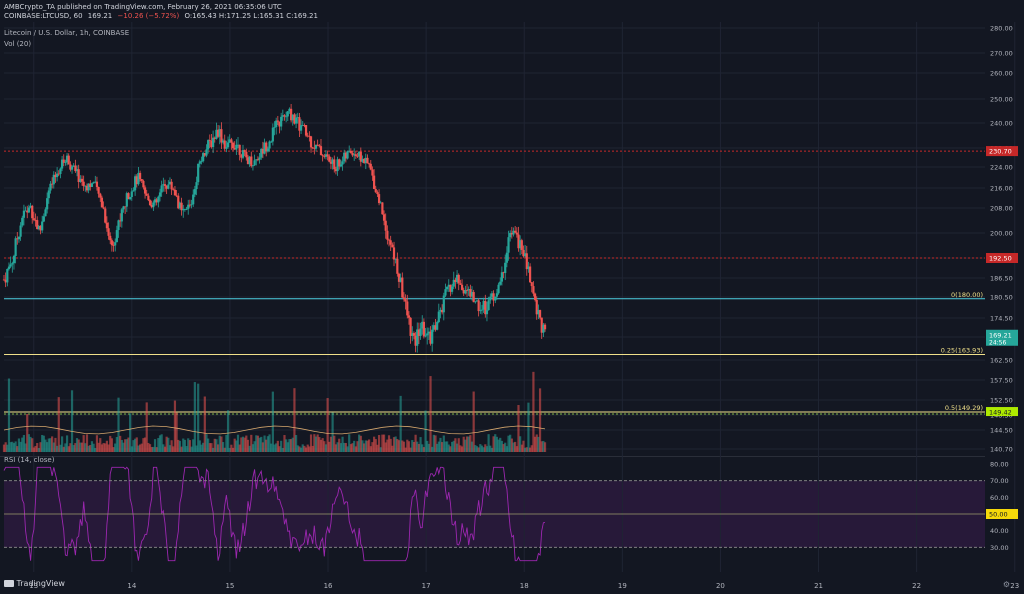 The height and width of the screenshot is (594, 1024). Describe the element at coordinates (1000, 335) in the screenshot. I see `price-badge-label: 169.21` at that location.